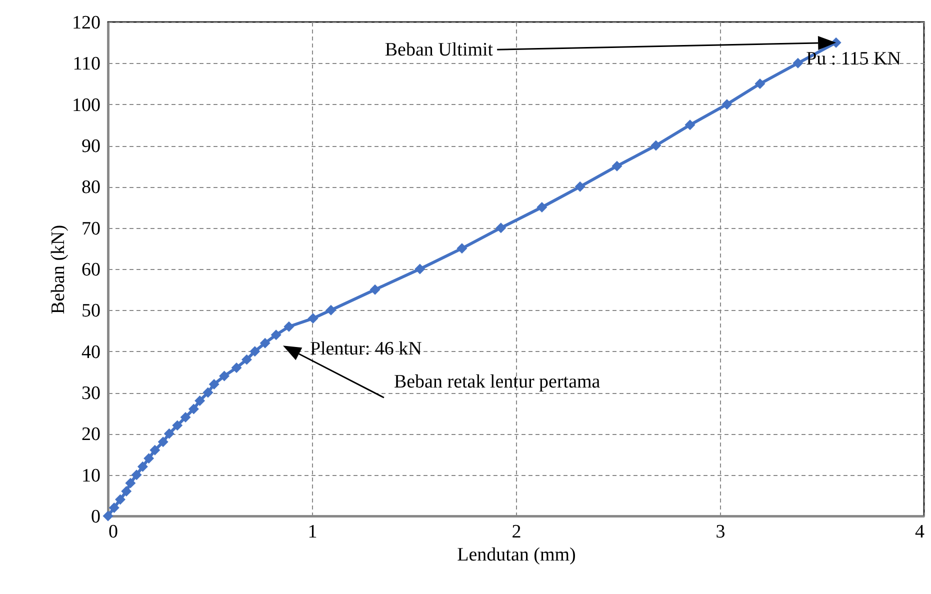 The width and height of the screenshot is (931, 594). What do you see at coordinates (58, 269) in the screenshot?
I see `y-axis-title: Beban (kN)` at bounding box center [58, 269].